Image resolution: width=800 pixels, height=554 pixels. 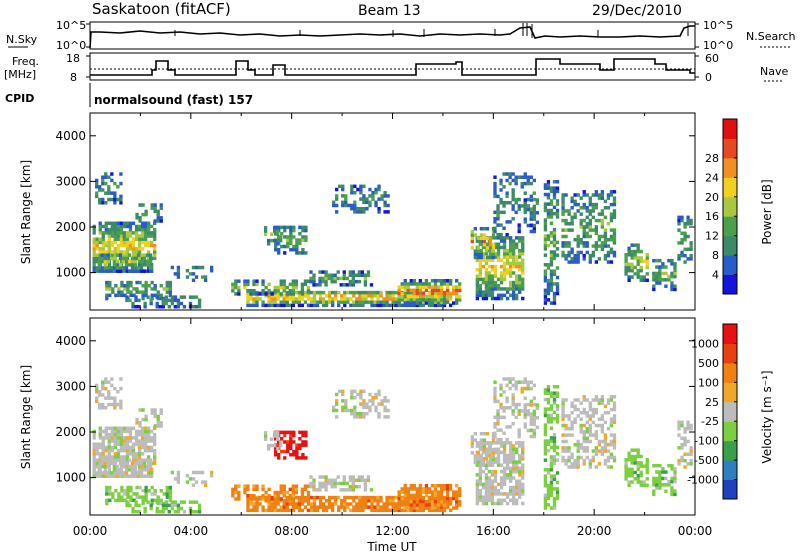 What do you see at coordinates (730, 353) in the screenshot?
I see `colorbar-swatch` at bounding box center [730, 353].